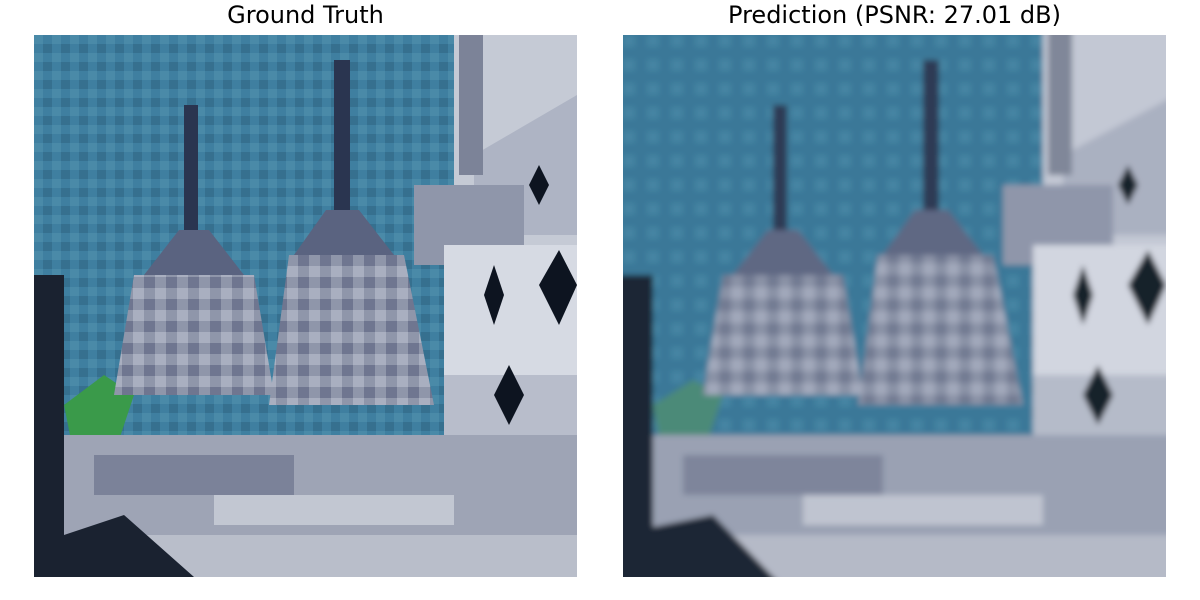 This screenshot has width=1200, height=600. Describe the element at coordinates (49, 426) in the screenshot. I see `left-shadow` at that location.